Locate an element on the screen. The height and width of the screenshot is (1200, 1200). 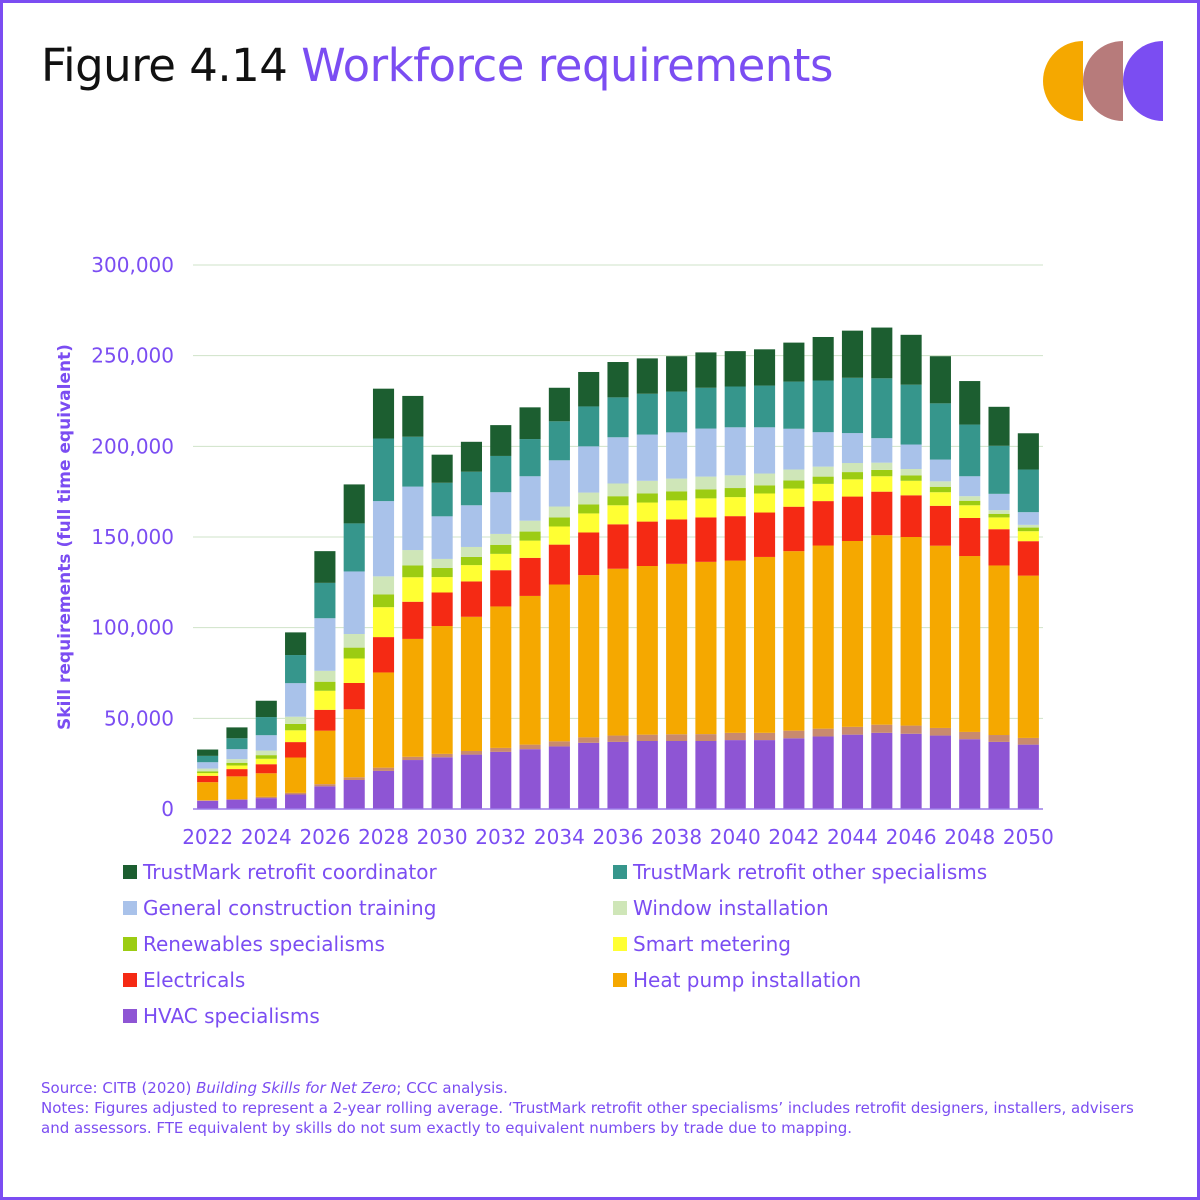
x-tick-label: 2036 is located at coordinates (618, 837).